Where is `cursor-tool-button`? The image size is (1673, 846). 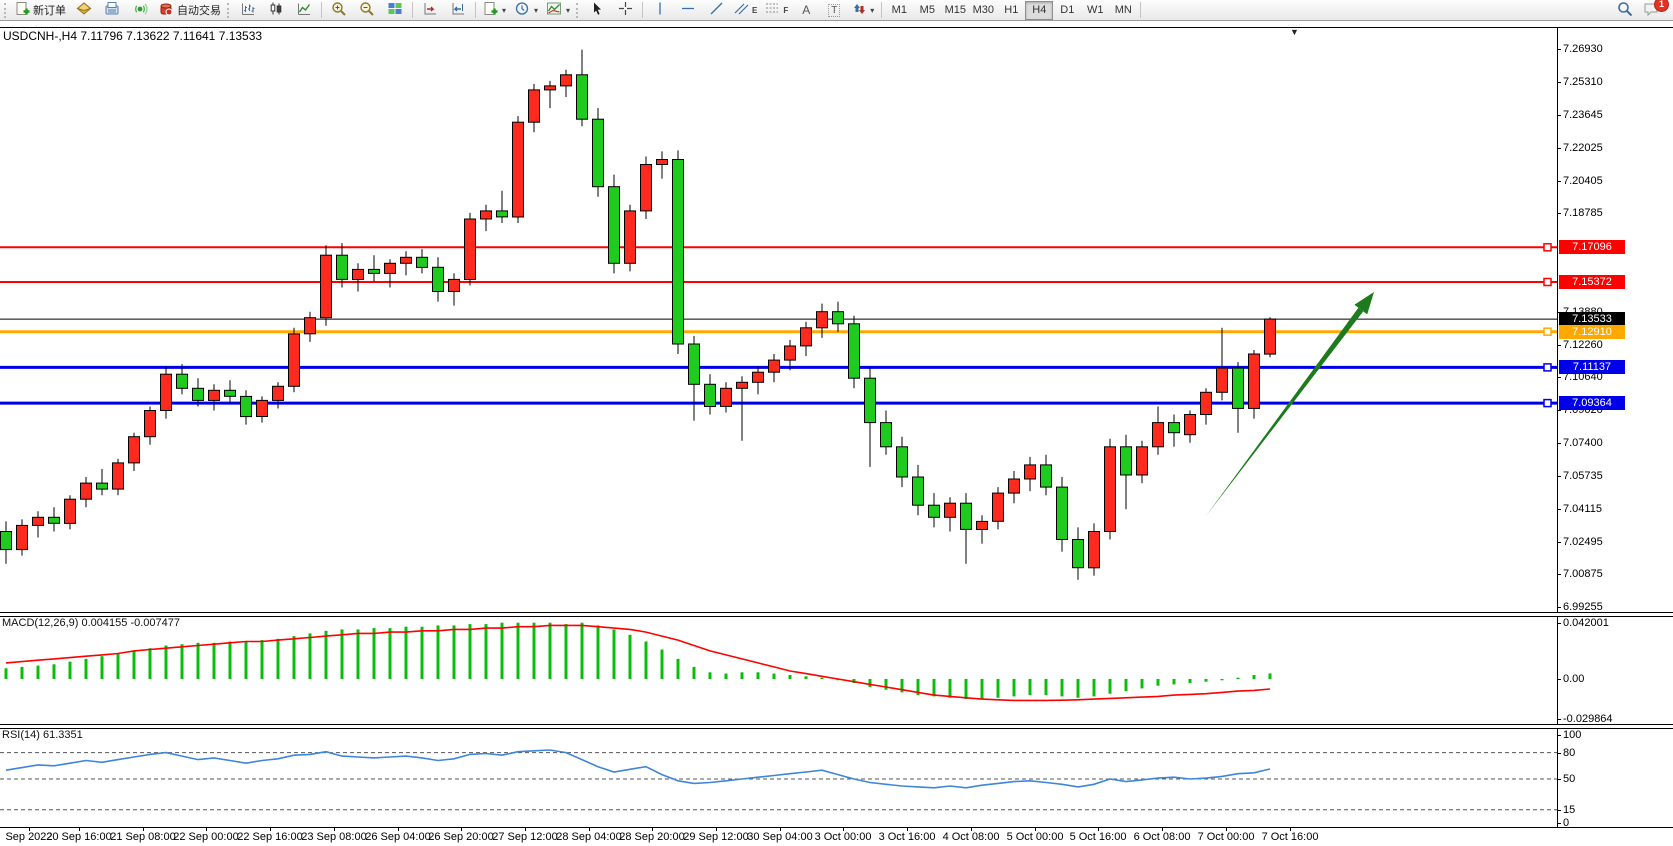 cursor-tool-button is located at coordinates (597, 10).